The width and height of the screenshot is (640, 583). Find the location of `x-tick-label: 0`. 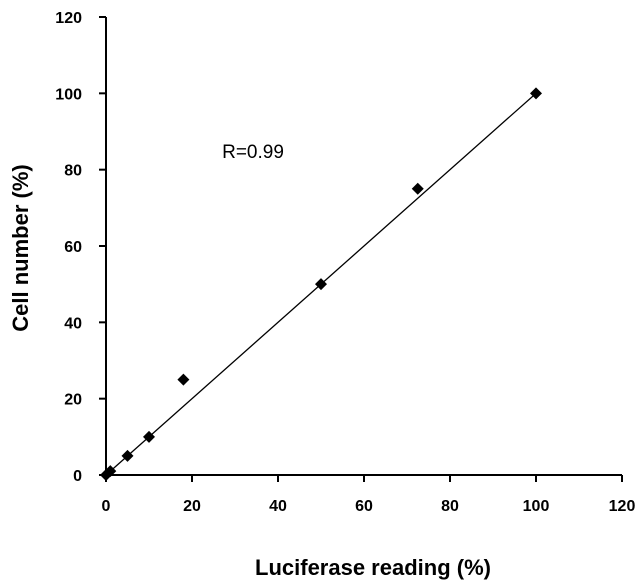

x-tick-label: 0 is located at coordinates (106, 506).